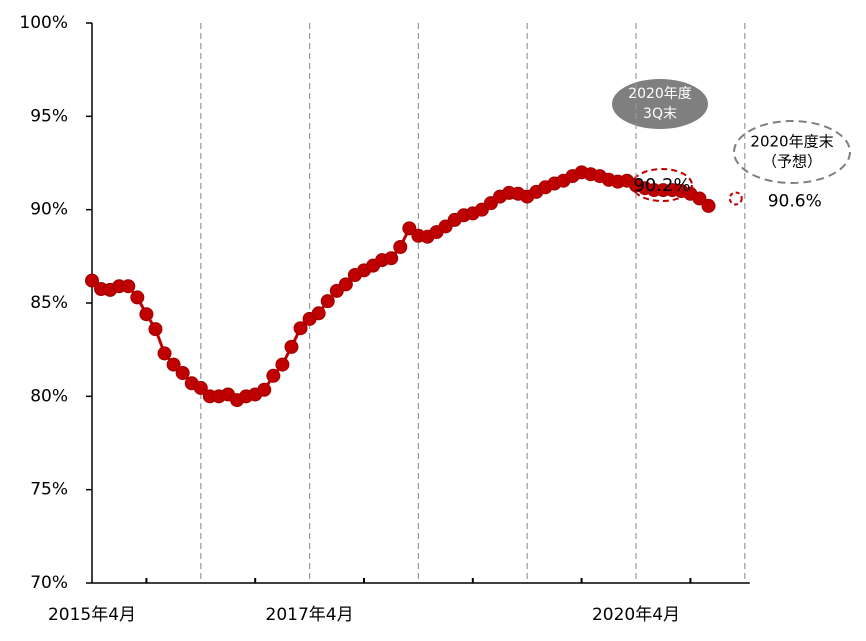 This screenshot has height=641, width=866. I want to click on x-tick-label: 2017年4月, so click(310, 615).